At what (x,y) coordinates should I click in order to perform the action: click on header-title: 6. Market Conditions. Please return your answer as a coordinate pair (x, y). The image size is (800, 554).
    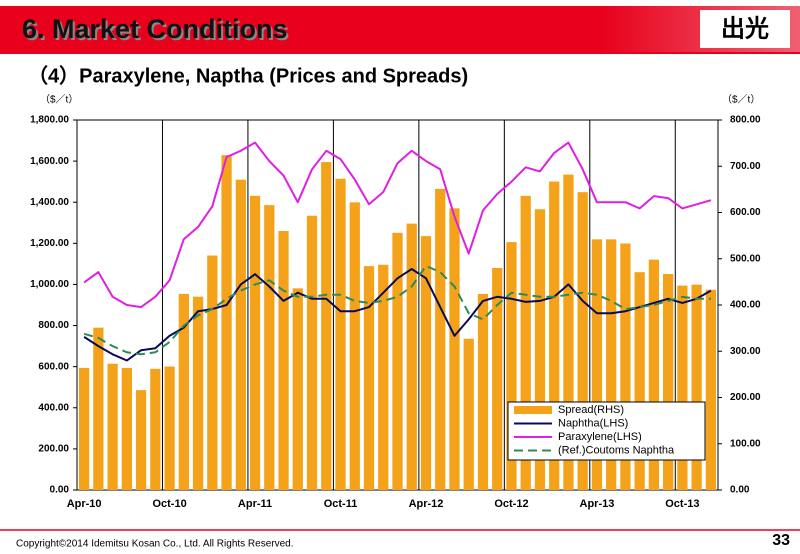
    Looking at the image, I should click on (155, 29).